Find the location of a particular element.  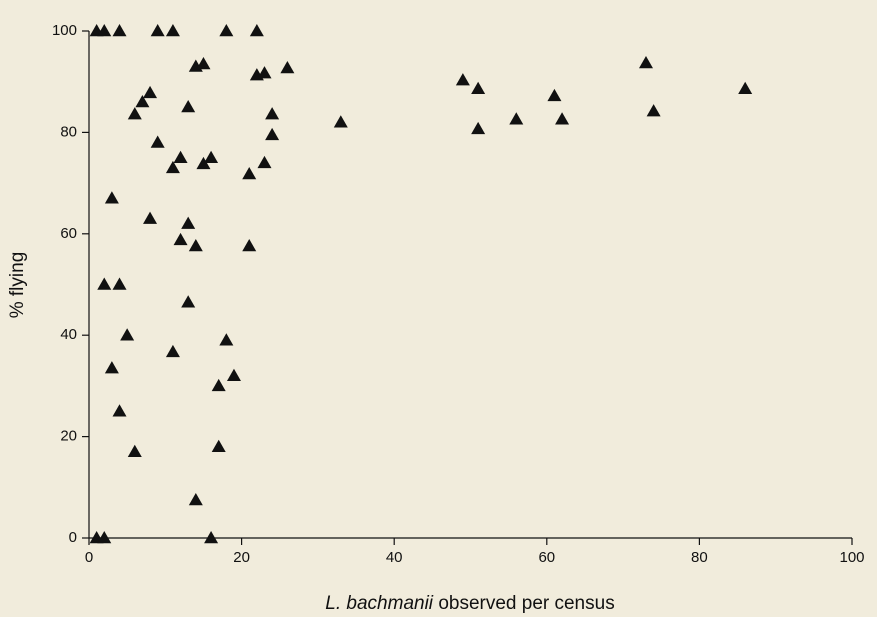

y-tick-label: 100 is located at coordinates (64, 30).